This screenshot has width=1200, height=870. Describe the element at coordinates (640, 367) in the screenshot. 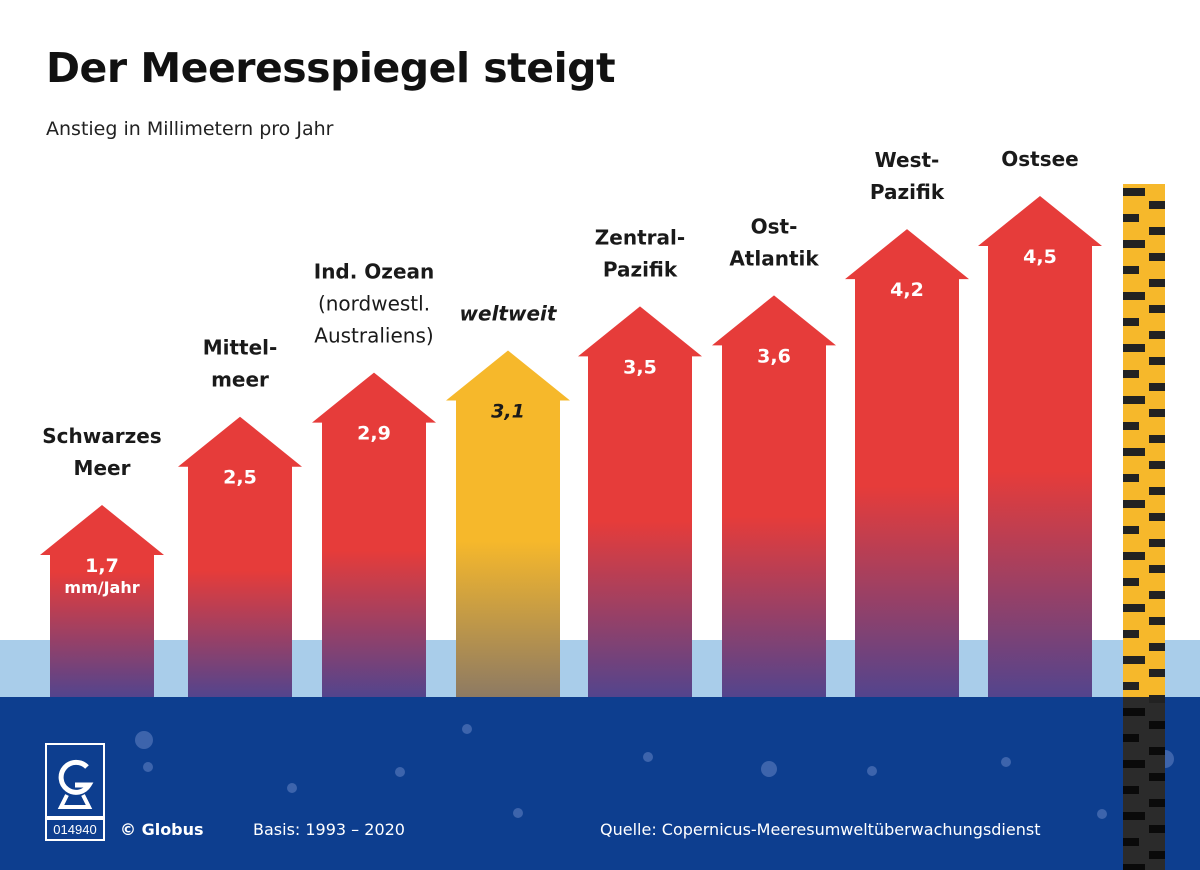

I see `value-label: 3,5` at that location.